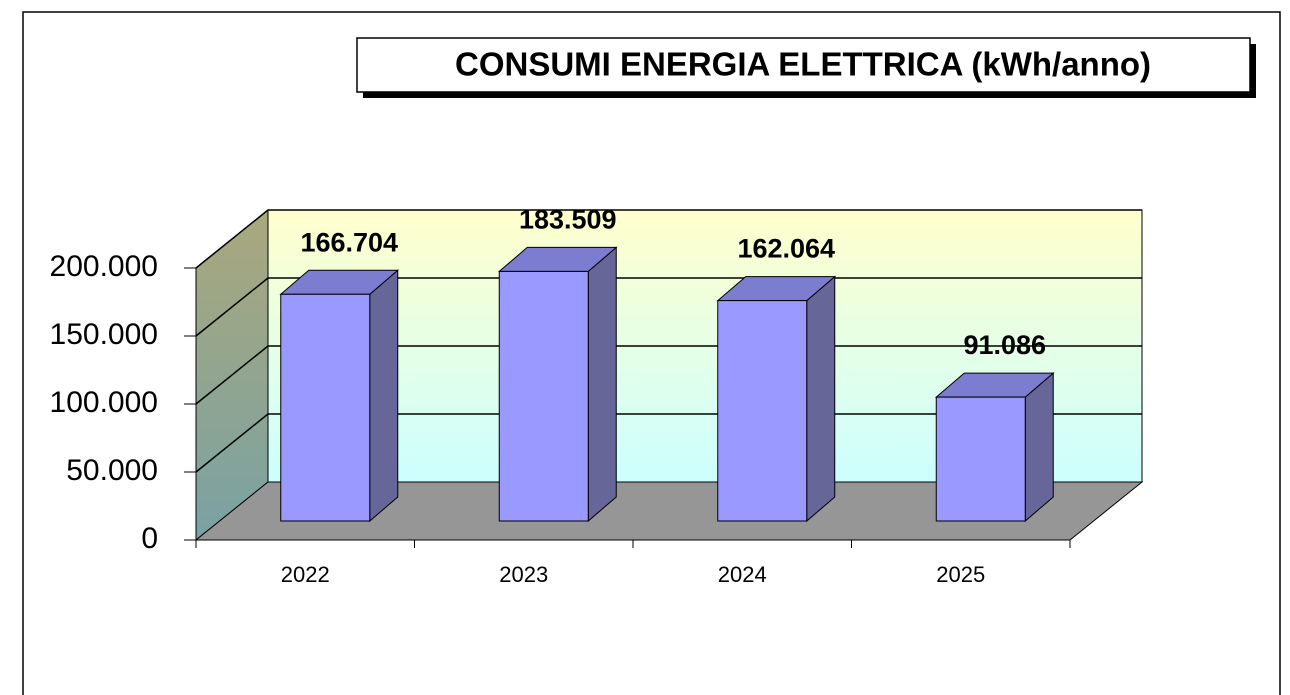 Image resolution: width=1290 pixels, height=695 pixels. What do you see at coordinates (305, 574) in the screenshot?
I see `x-tick-label: 2022` at bounding box center [305, 574].